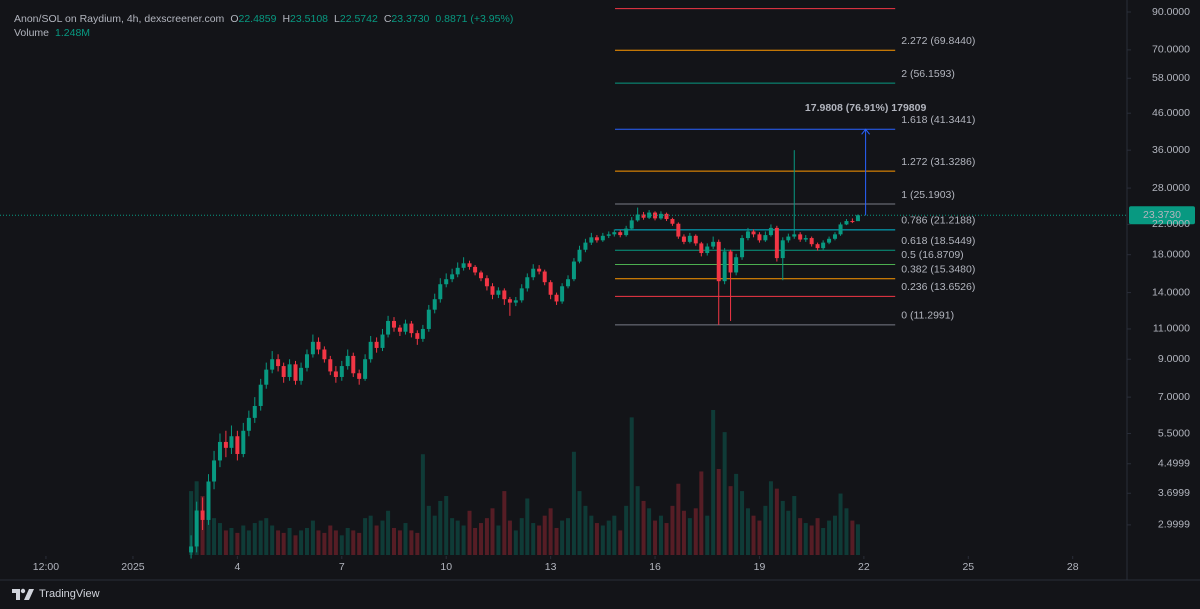 The width and height of the screenshot is (1200, 609). What do you see at coordinates (32, 33) in the screenshot?
I see `volume-name: Volume` at bounding box center [32, 33].